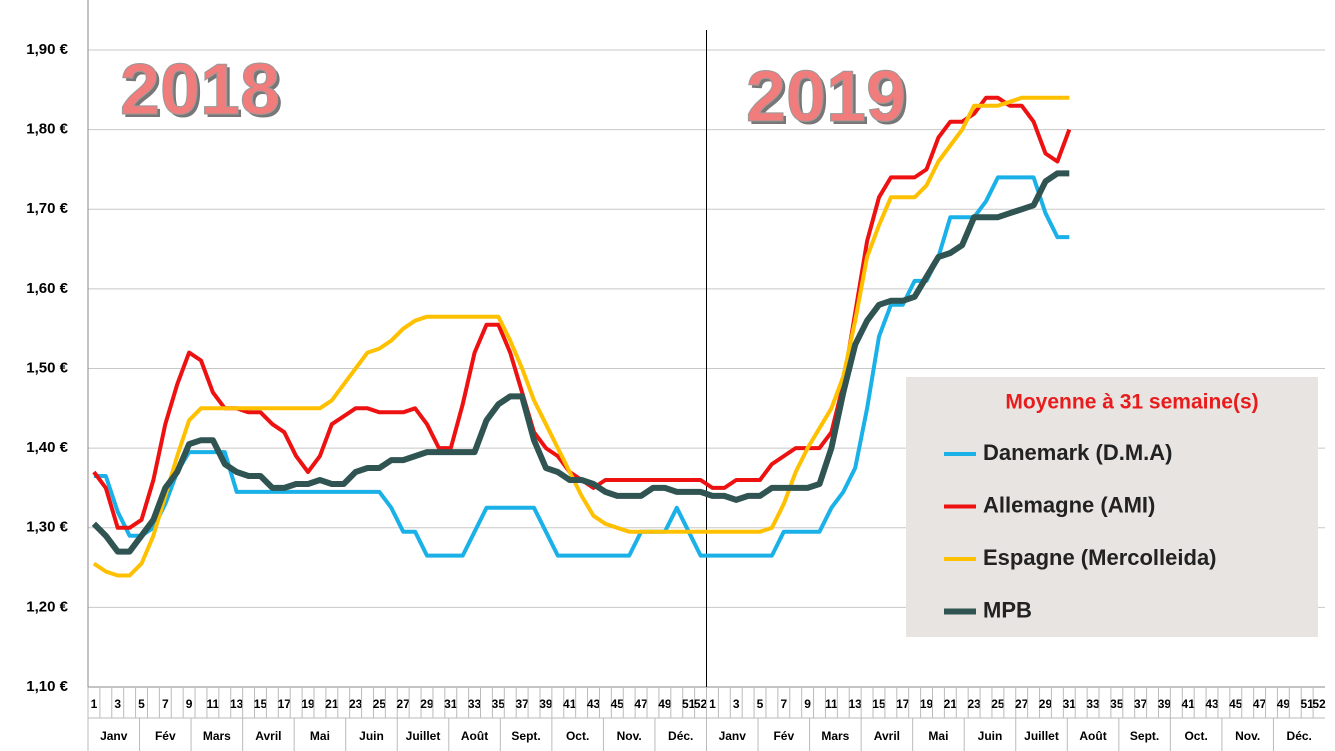 The height and width of the screenshot is (751, 1335). What do you see at coordinates (203, 93) in the screenshot?
I see `year-shadow: 2018` at bounding box center [203, 93].